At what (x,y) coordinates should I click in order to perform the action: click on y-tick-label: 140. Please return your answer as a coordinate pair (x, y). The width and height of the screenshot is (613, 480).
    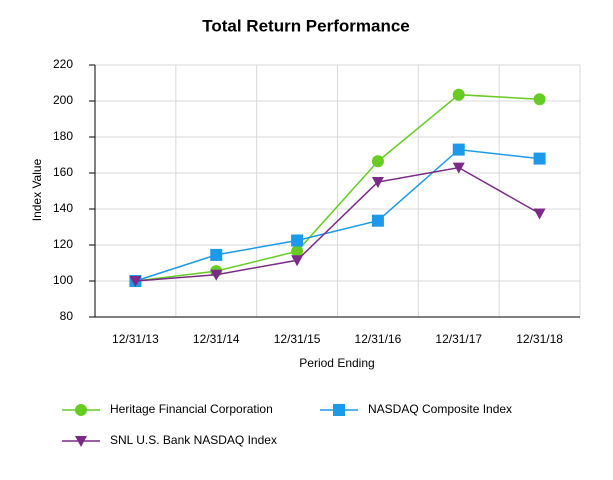
    Looking at the image, I should click on (63, 208).